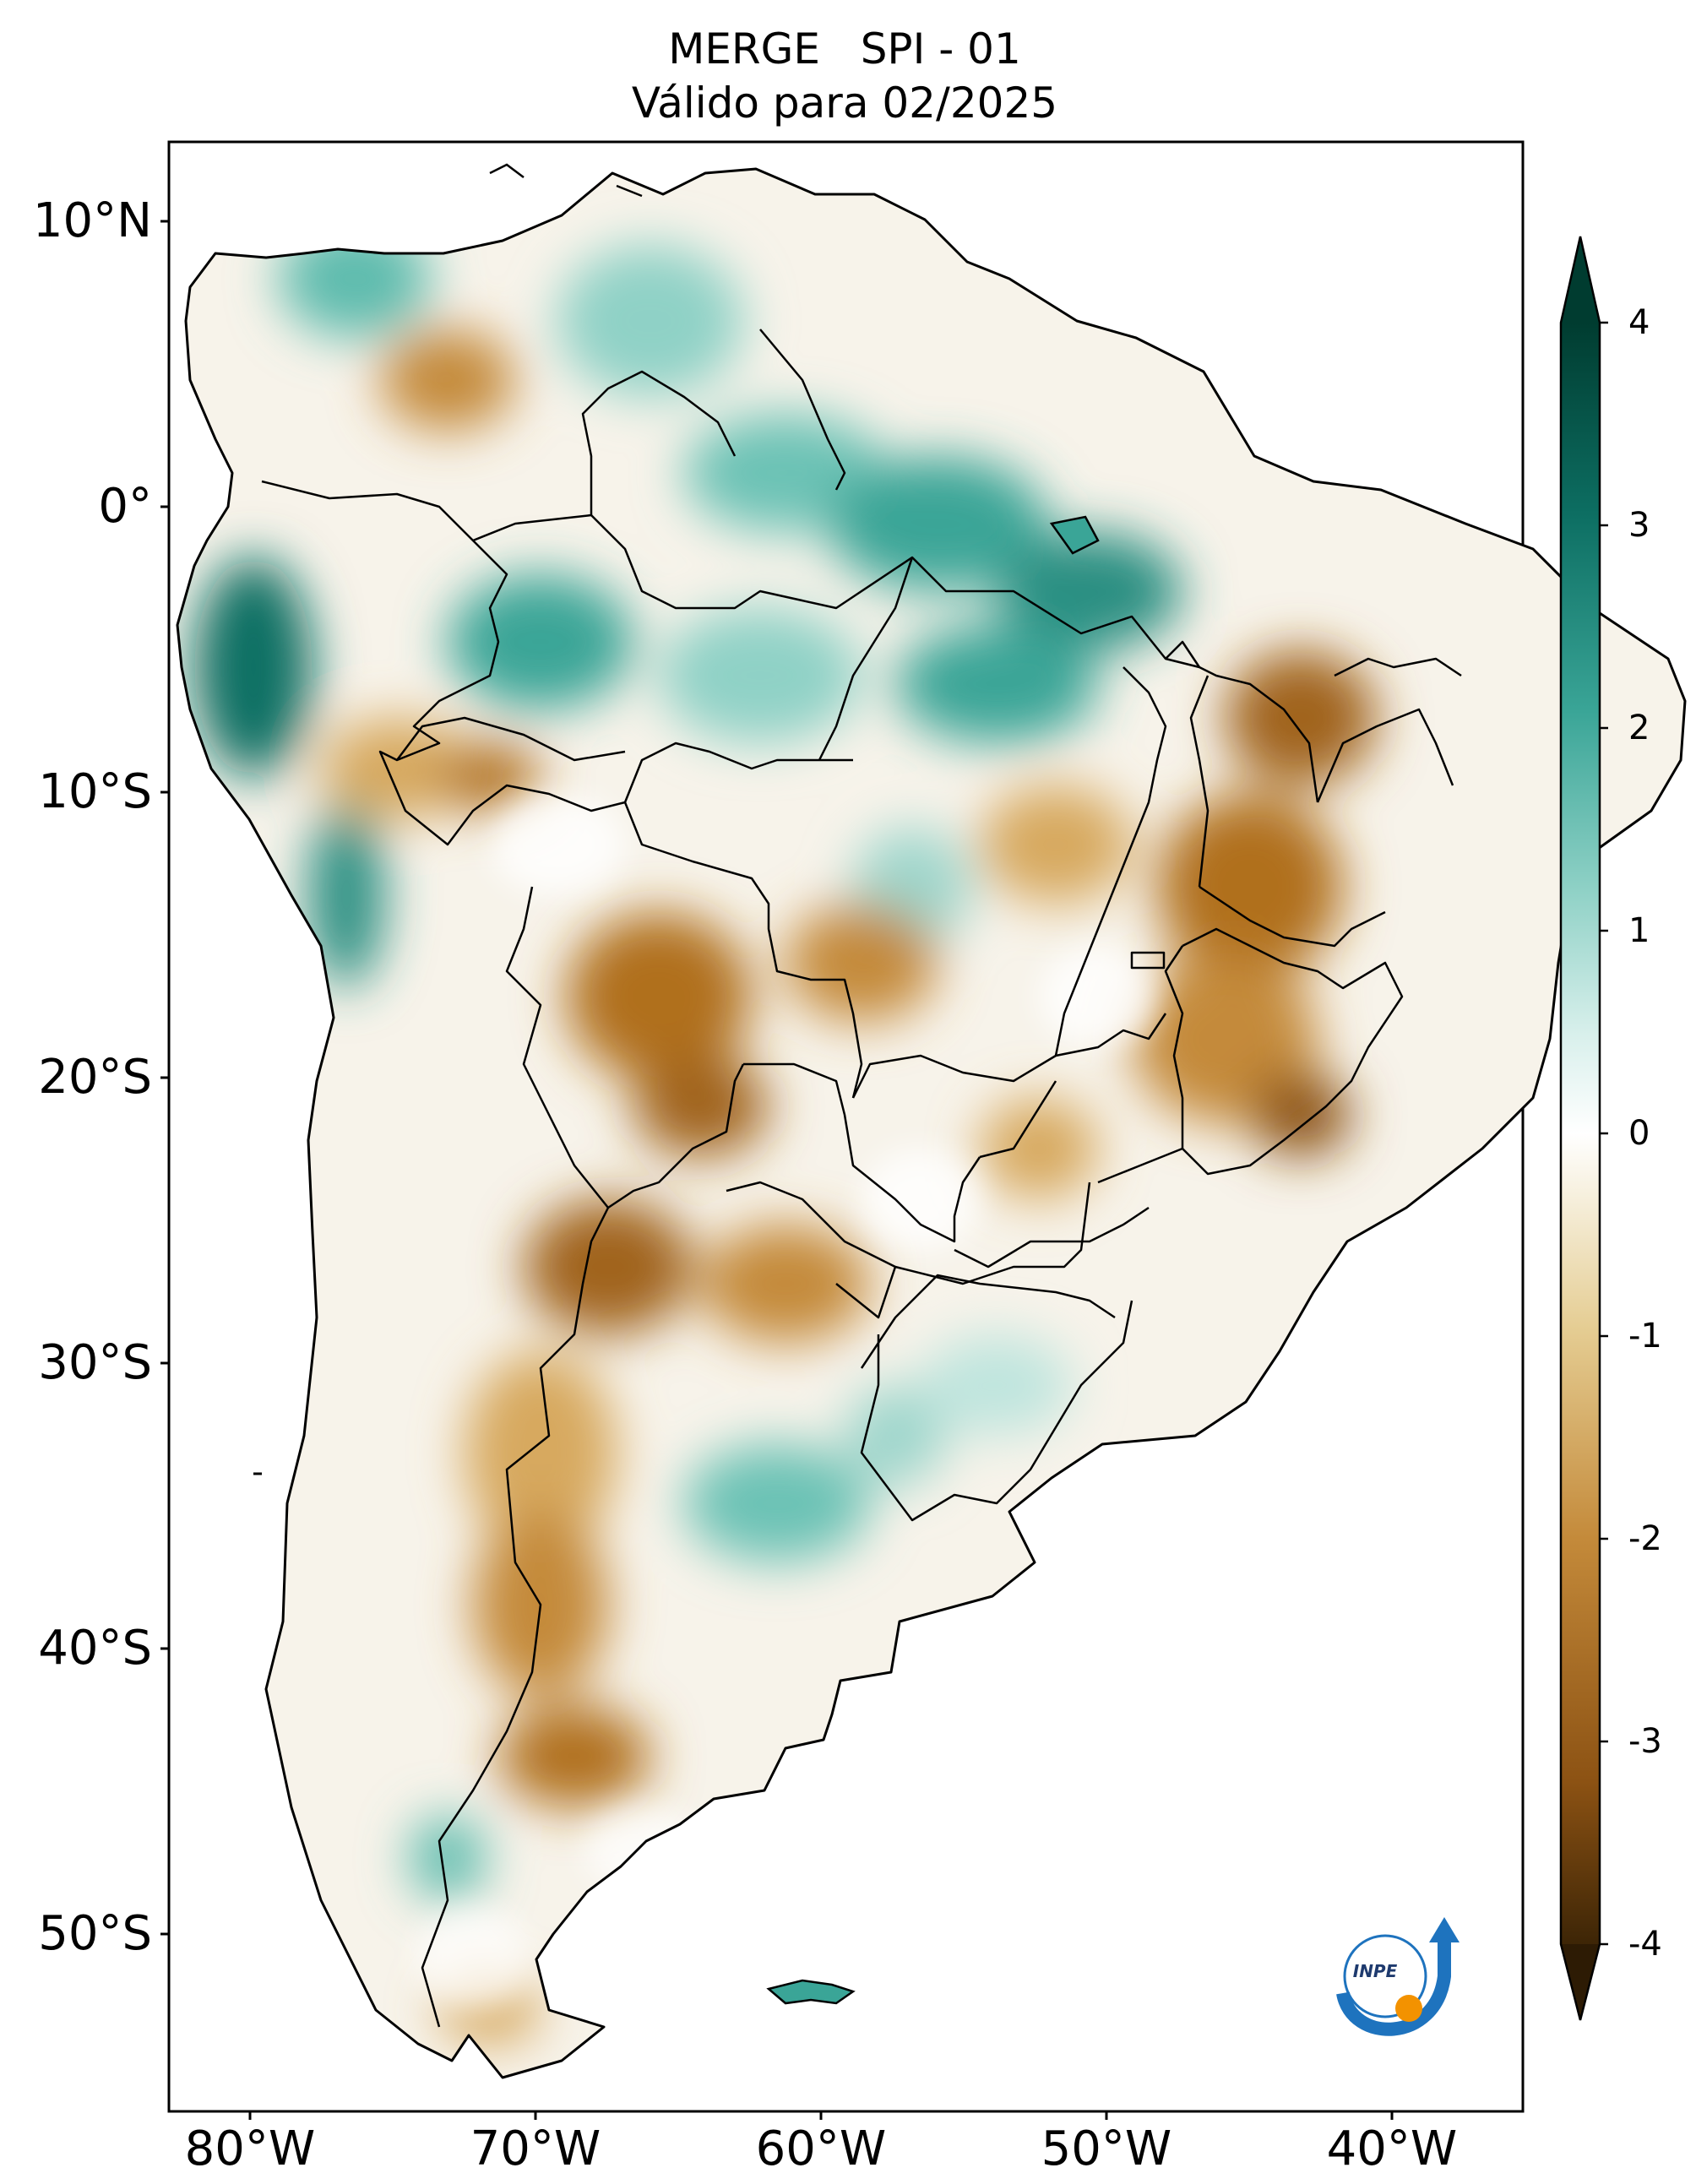 The width and height of the screenshot is (1696, 2184). I want to click on lat-label-20s: 20°S, so click(95, 1077).